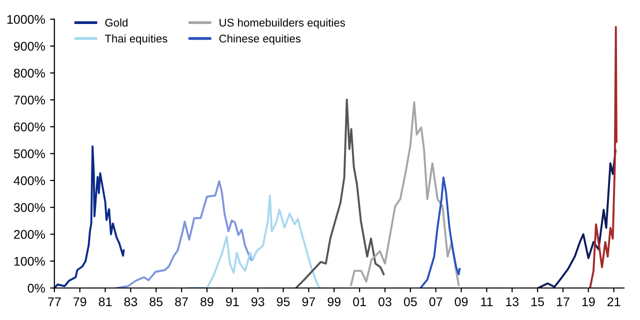  I want to click on x-tick-label: 83, so click(131, 301).